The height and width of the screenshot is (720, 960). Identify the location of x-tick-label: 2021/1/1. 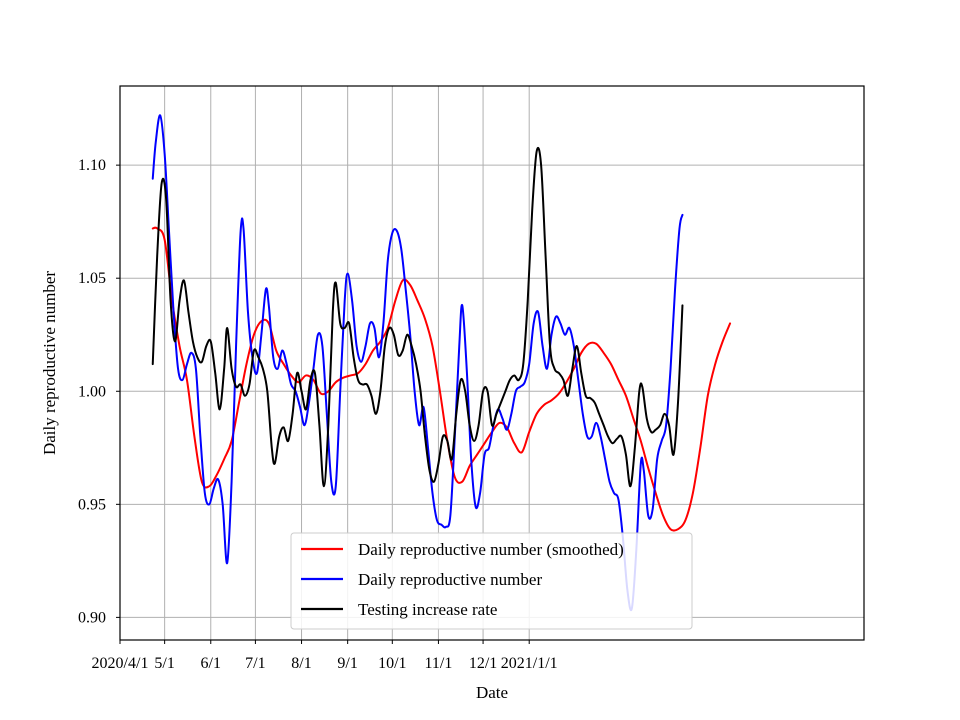
(529, 663).